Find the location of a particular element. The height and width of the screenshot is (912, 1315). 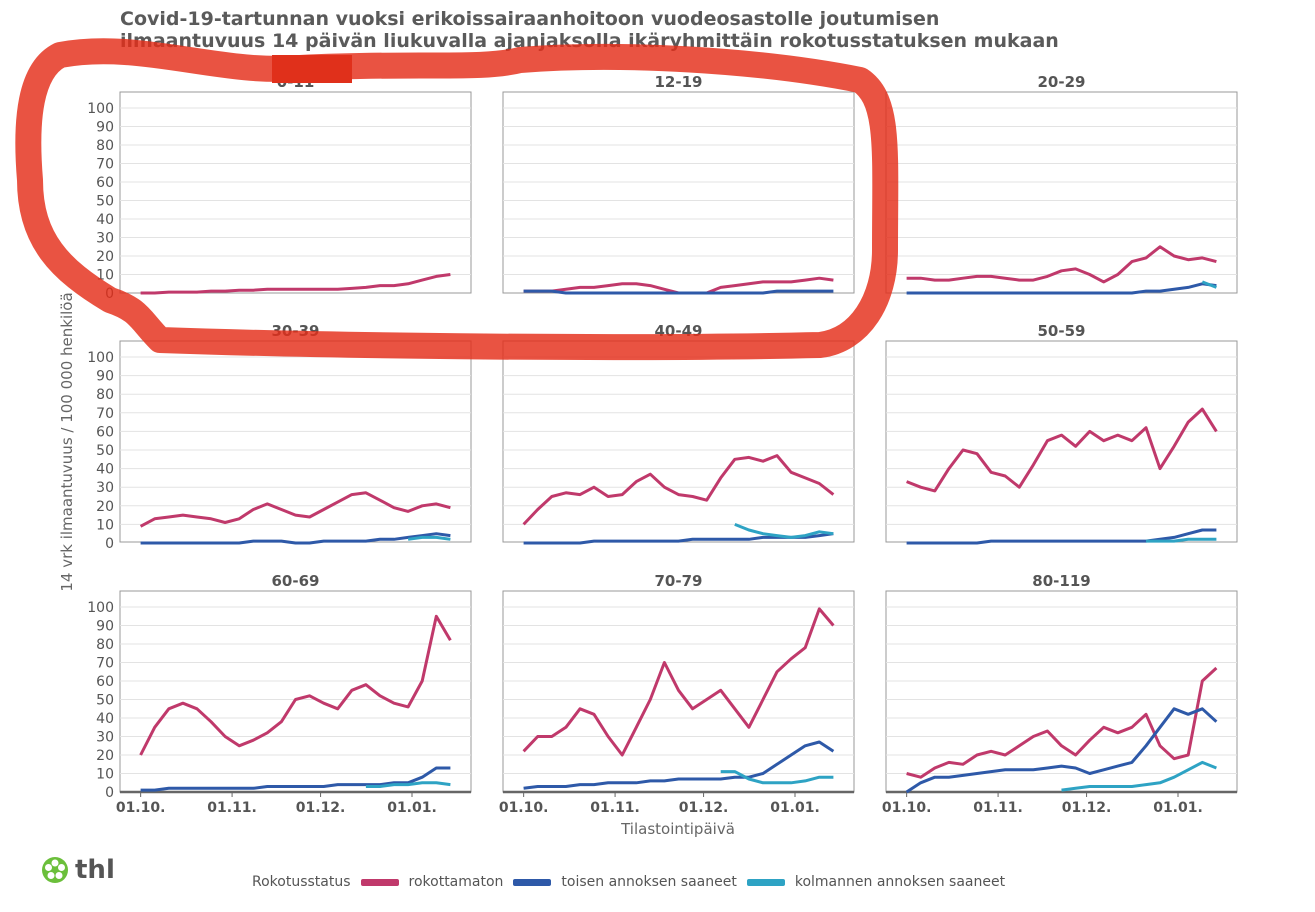

legend-label-rokottamaton: rokottamaton is located at coordinates (456, 882).